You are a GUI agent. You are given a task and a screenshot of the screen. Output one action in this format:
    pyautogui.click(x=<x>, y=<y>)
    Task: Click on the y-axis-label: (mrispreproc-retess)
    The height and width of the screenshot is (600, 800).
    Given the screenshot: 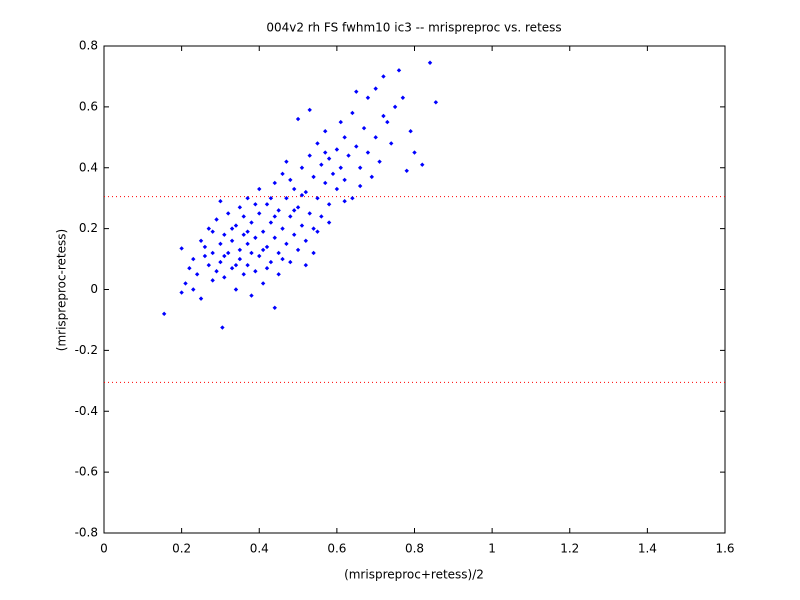 What is the action you would take?
    pyautogui.click(x=62, y=290)
    